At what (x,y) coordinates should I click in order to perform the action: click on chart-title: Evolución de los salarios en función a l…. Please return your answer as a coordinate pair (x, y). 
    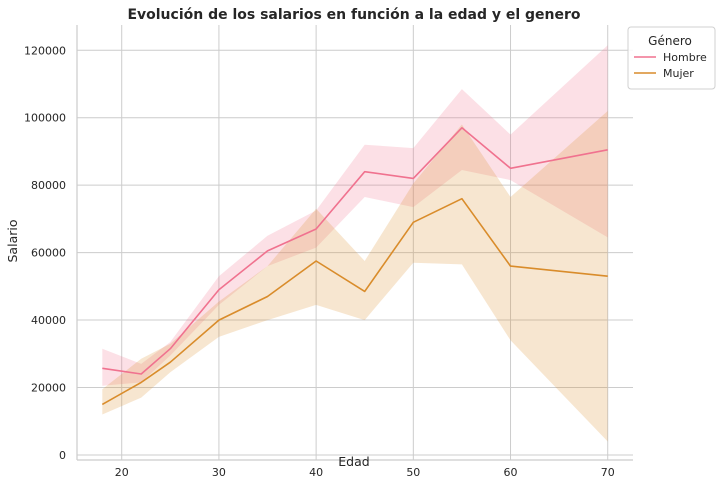
    Looking at the image, I should click on (353, 15).